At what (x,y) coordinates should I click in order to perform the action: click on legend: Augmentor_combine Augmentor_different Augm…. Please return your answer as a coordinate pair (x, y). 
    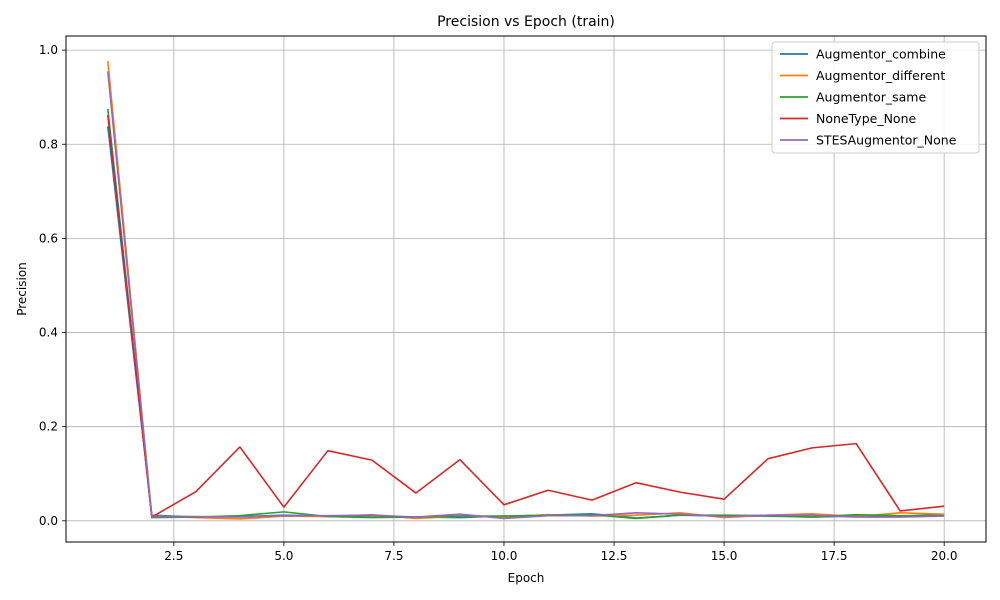
    Looking at the image, I should click on (875, 97).